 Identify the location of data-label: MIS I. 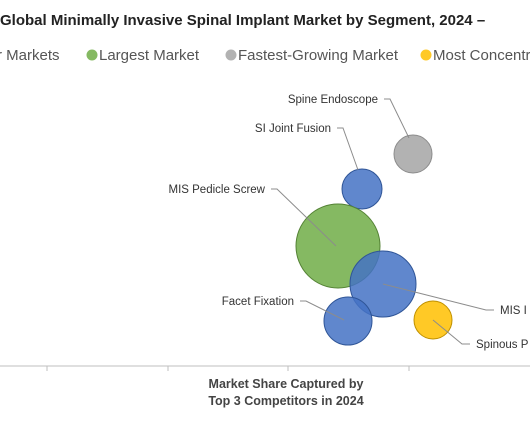
(513, 311).